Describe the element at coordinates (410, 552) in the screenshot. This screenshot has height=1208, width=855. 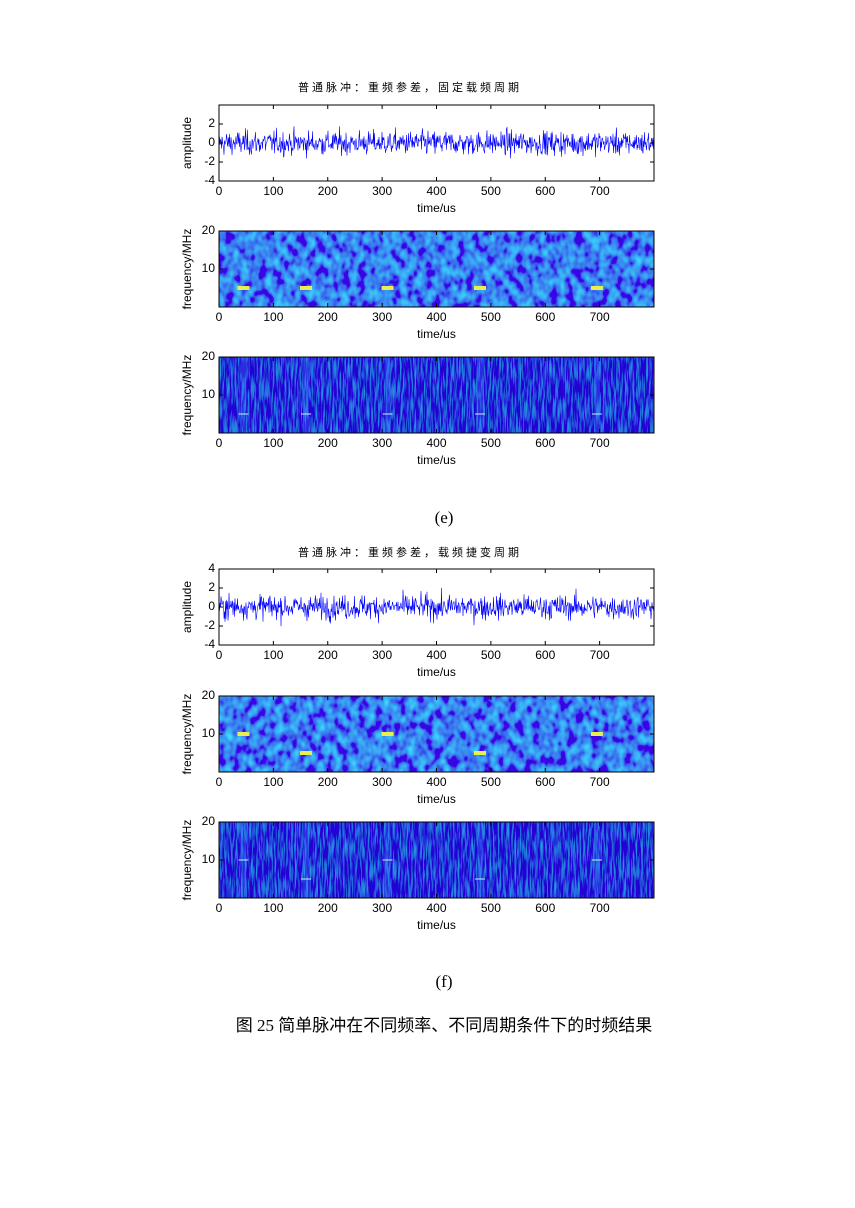
I see `panel-title: 普通脉冲：重频参差，载频捷变周期` at that location.